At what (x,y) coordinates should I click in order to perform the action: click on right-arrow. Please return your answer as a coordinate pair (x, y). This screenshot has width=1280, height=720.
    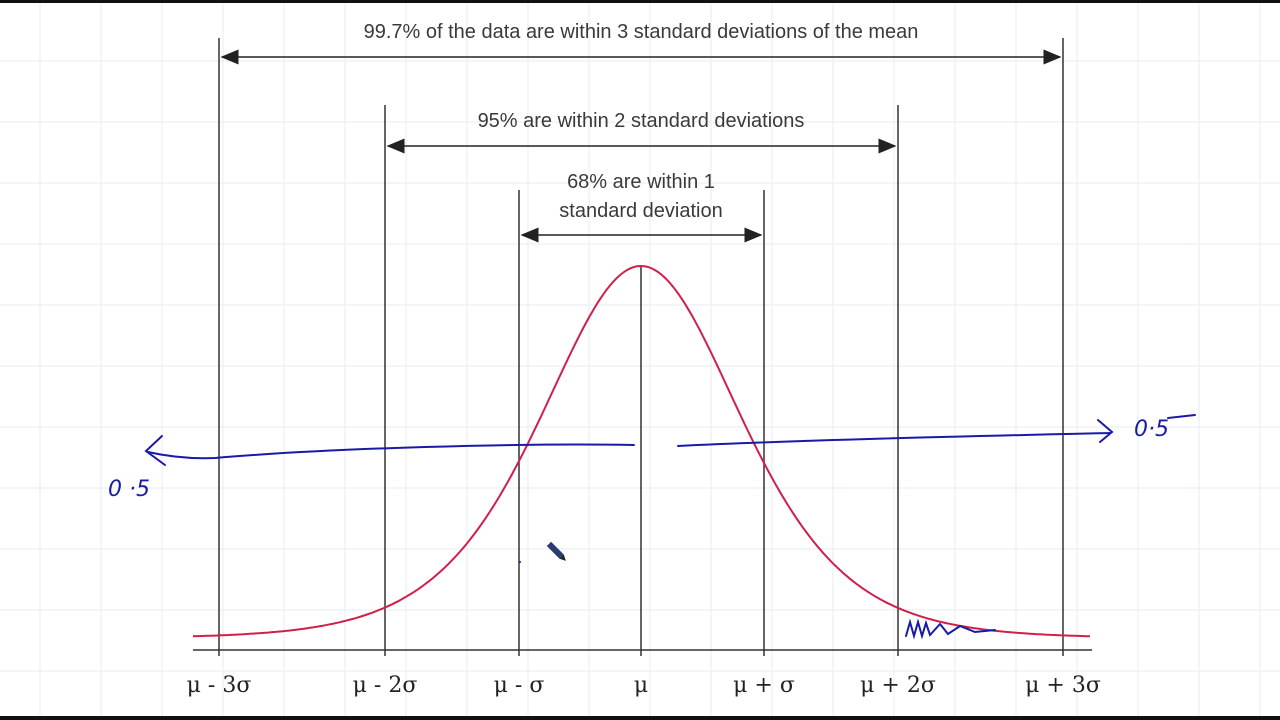
    Looking at the image, I should click on (894, 439).